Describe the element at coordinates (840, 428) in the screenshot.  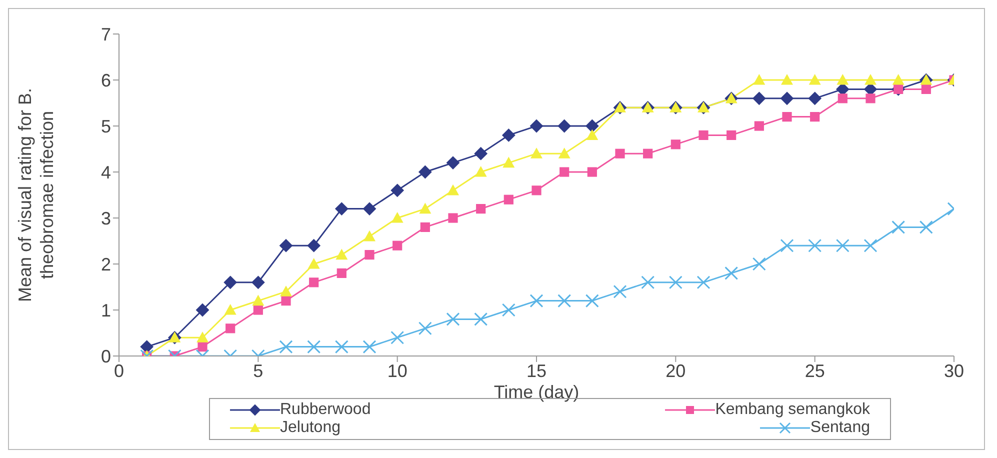
I see `legend-label: Sentang` at that location.